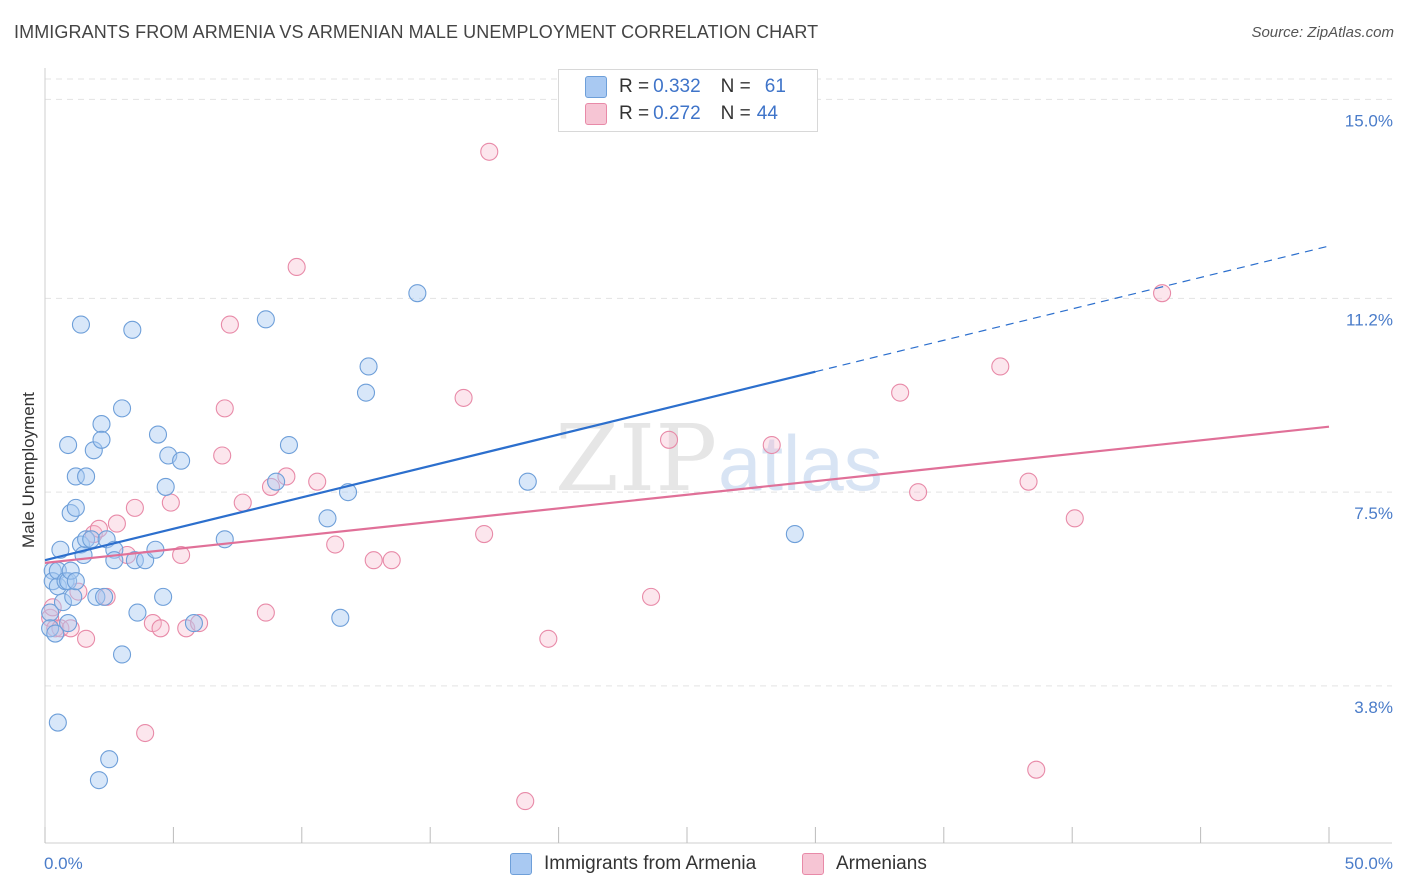 This screenshot has width=1406, height=892. I want to click on y-tick-label: 11.2%, so click(1369, 319).